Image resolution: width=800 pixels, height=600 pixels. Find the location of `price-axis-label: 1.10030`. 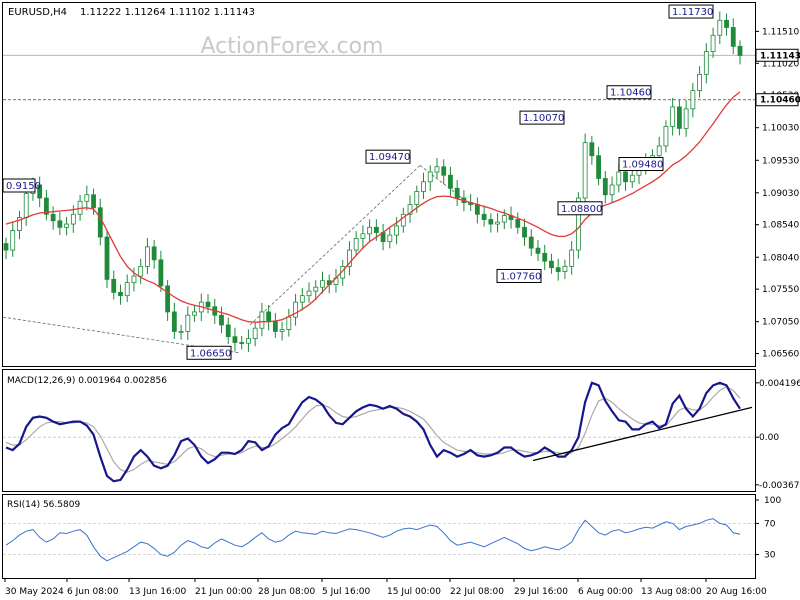

price-axis-label: 1.10030 is located at coordinates (780, 129).